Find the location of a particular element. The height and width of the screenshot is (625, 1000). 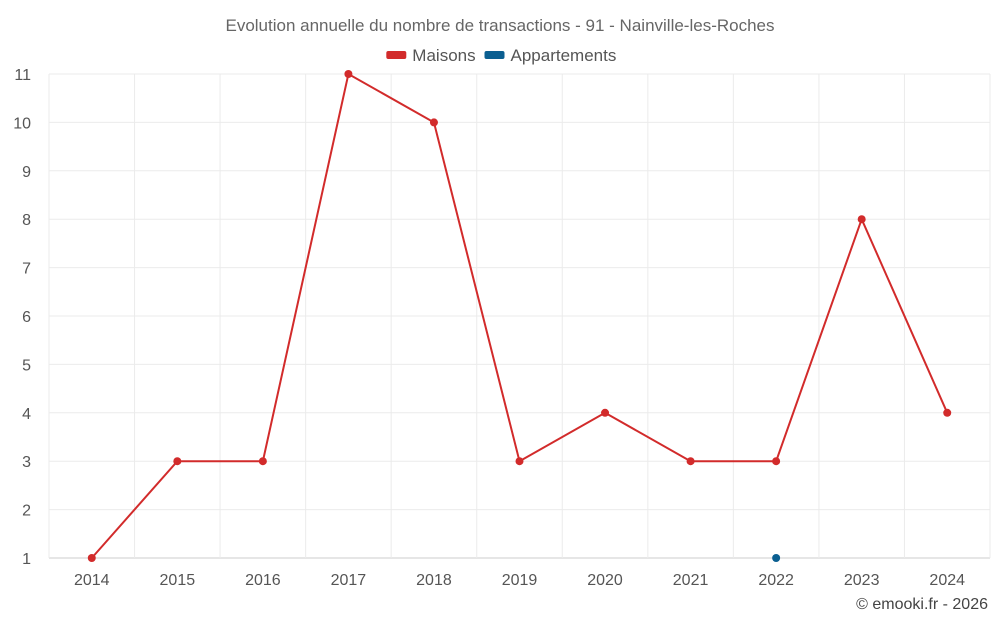

y-tick-label: 2 is located at coordinates (26, 511).